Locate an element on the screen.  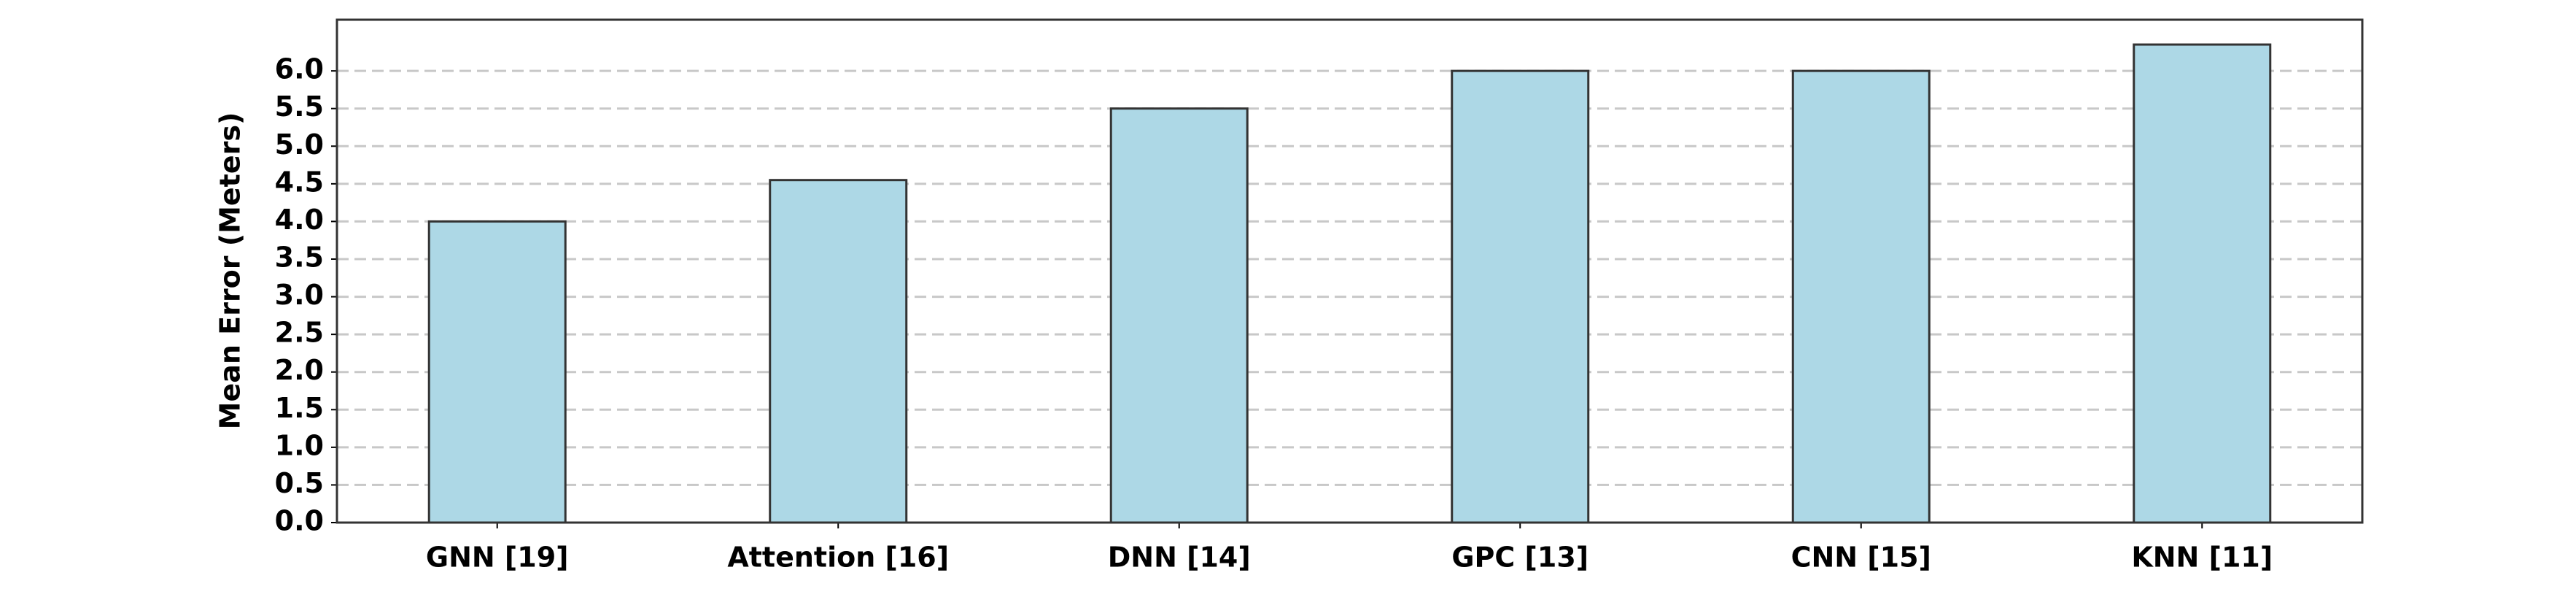
y-tick-label: 1.5 is located at coordinates (299, 408).